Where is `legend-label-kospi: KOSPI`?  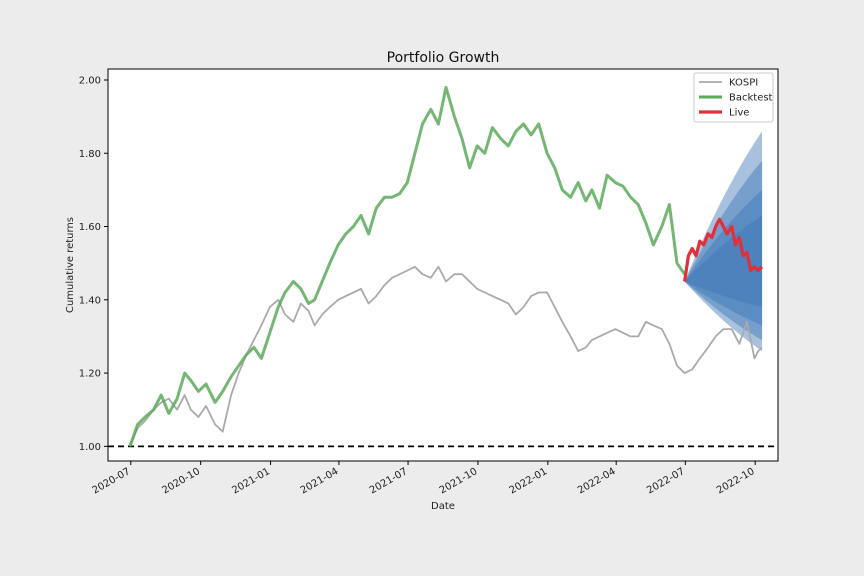
legend-label-kospi: KOSPI is located at coordinates (743, 83).